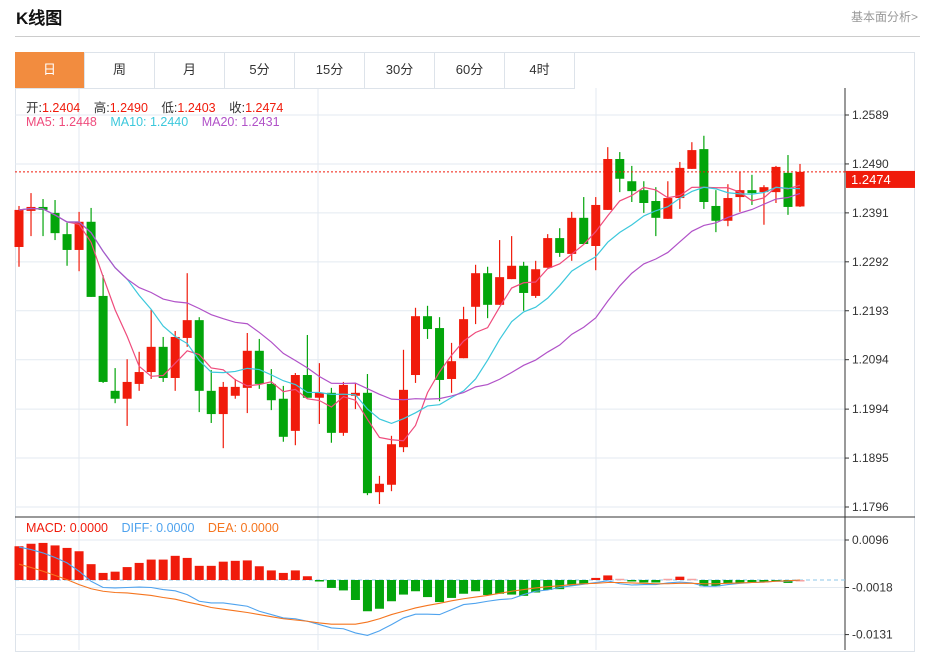 The image size is (926, 652). I want to click on price-tick-label: 1.2589, so click(870, 115).